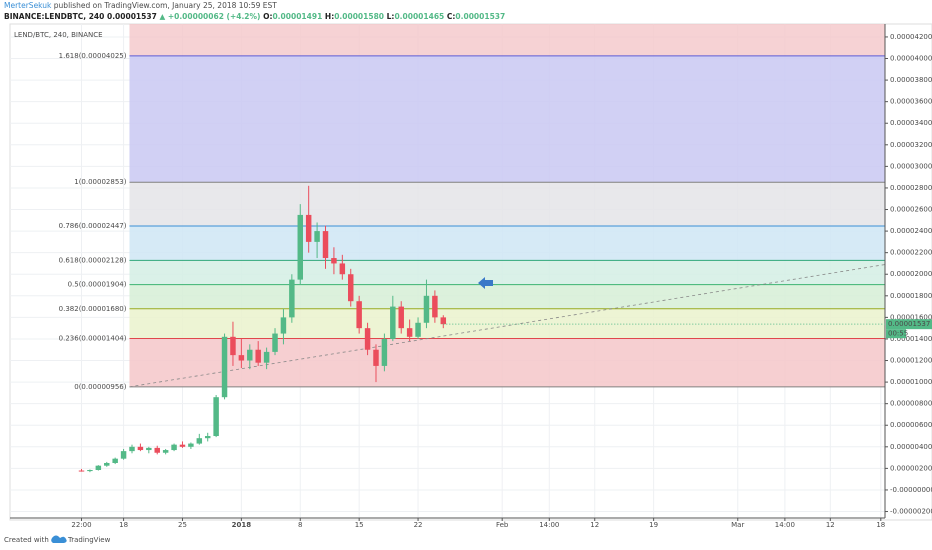 The height and width of the screenshot is (550, 932). What do you see at coordinates (911, 210) in the screenshot?
I see `y-tick-label: 0.00002600` at bounding box center [911, 210].